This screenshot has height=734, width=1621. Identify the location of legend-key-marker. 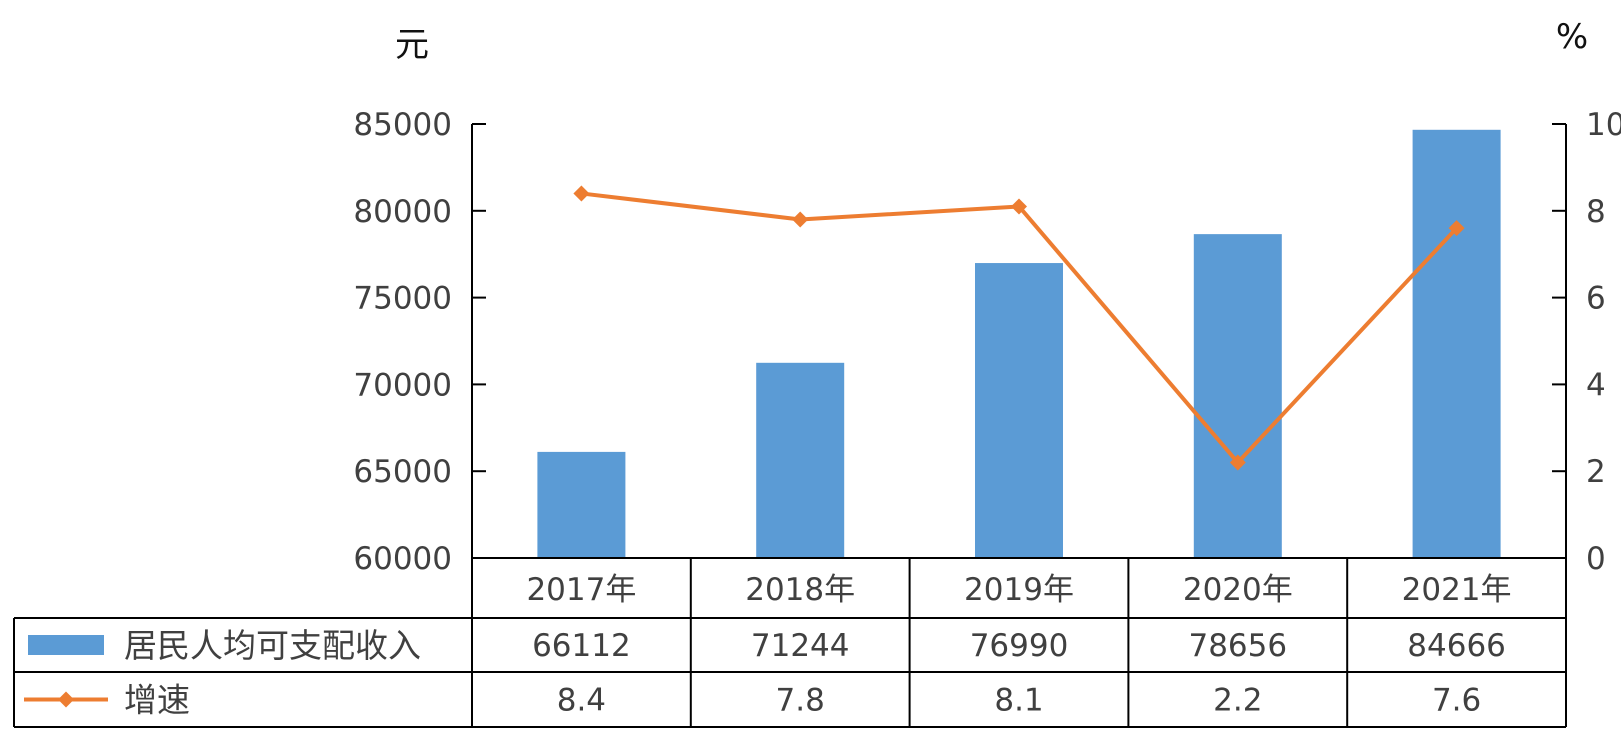
(66, 699).